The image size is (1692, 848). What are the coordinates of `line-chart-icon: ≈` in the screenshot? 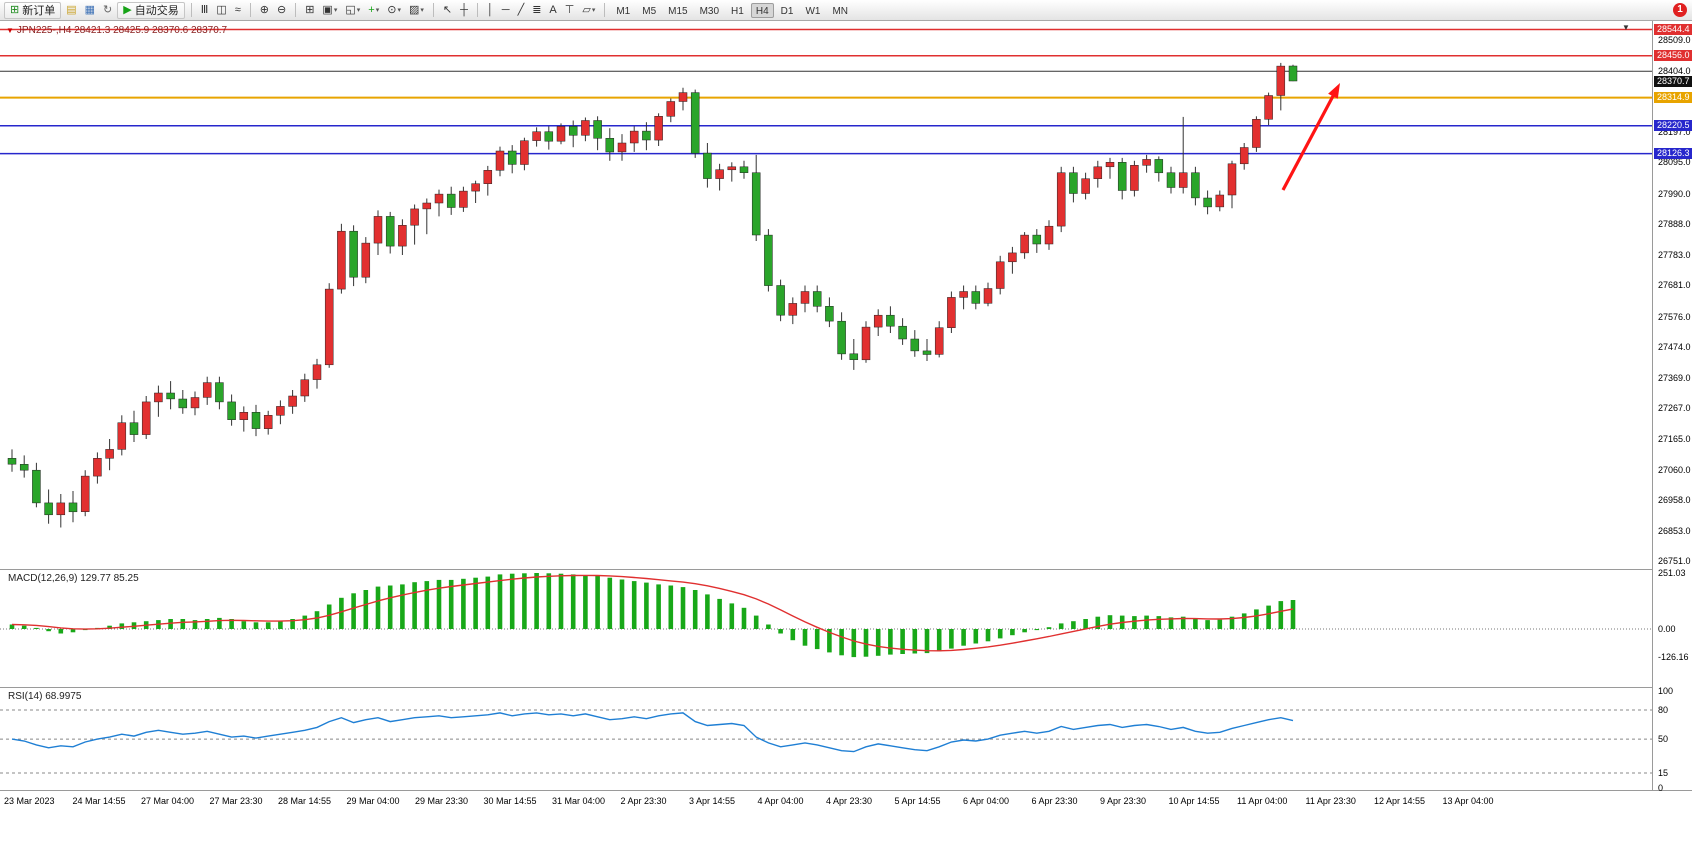 It's located at (238, 10).